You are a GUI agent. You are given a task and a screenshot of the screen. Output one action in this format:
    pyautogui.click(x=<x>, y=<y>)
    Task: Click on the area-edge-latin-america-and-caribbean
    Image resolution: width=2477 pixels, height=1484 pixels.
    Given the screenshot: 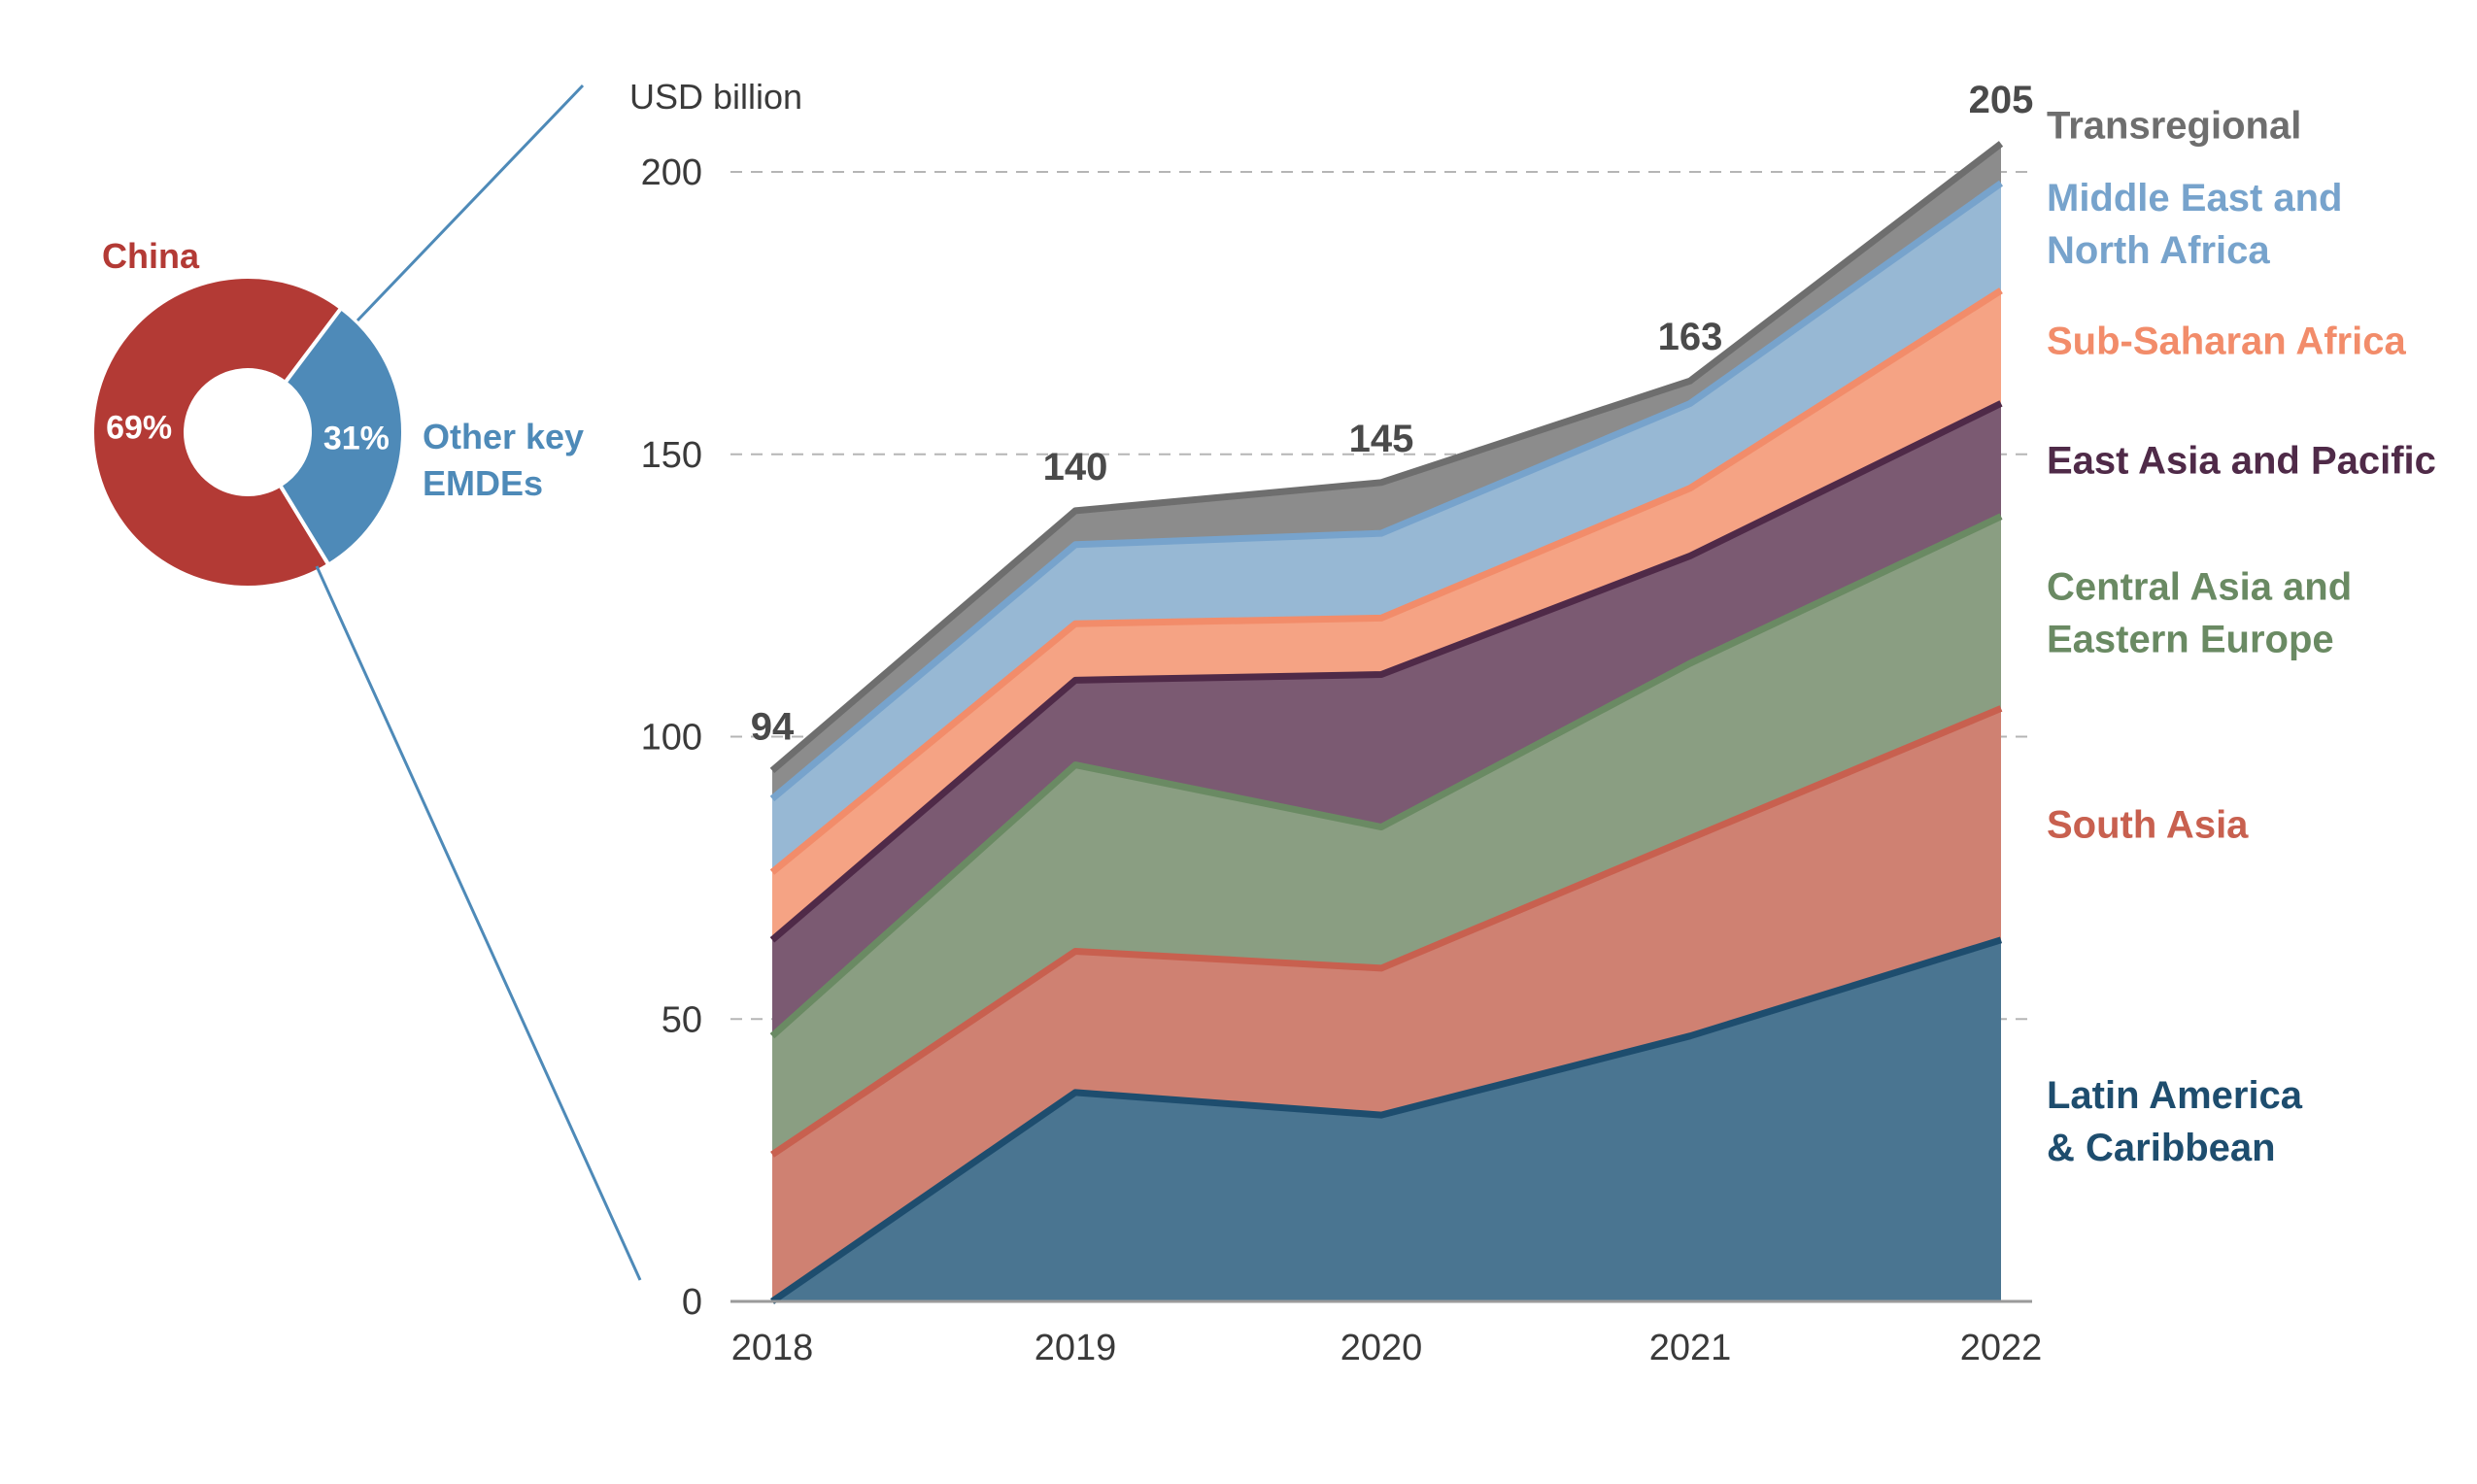 What is the action you would take?
    pyautogui.click(x=1386, y=1120)
    